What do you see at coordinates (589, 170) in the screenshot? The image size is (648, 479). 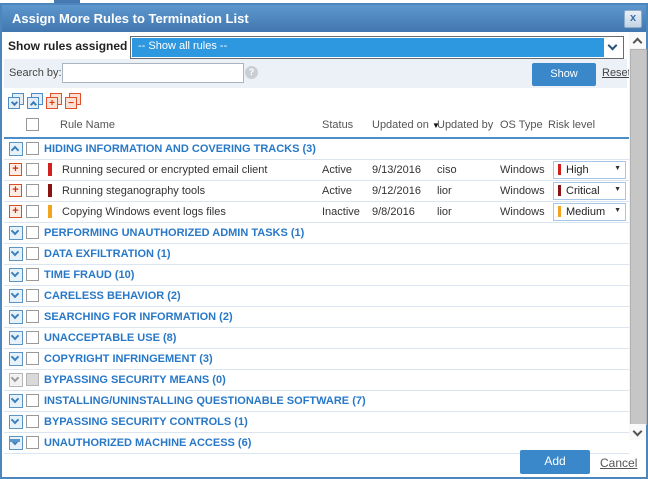 I see `risk-level-select: High ▼` at bounding box center [589, 170].